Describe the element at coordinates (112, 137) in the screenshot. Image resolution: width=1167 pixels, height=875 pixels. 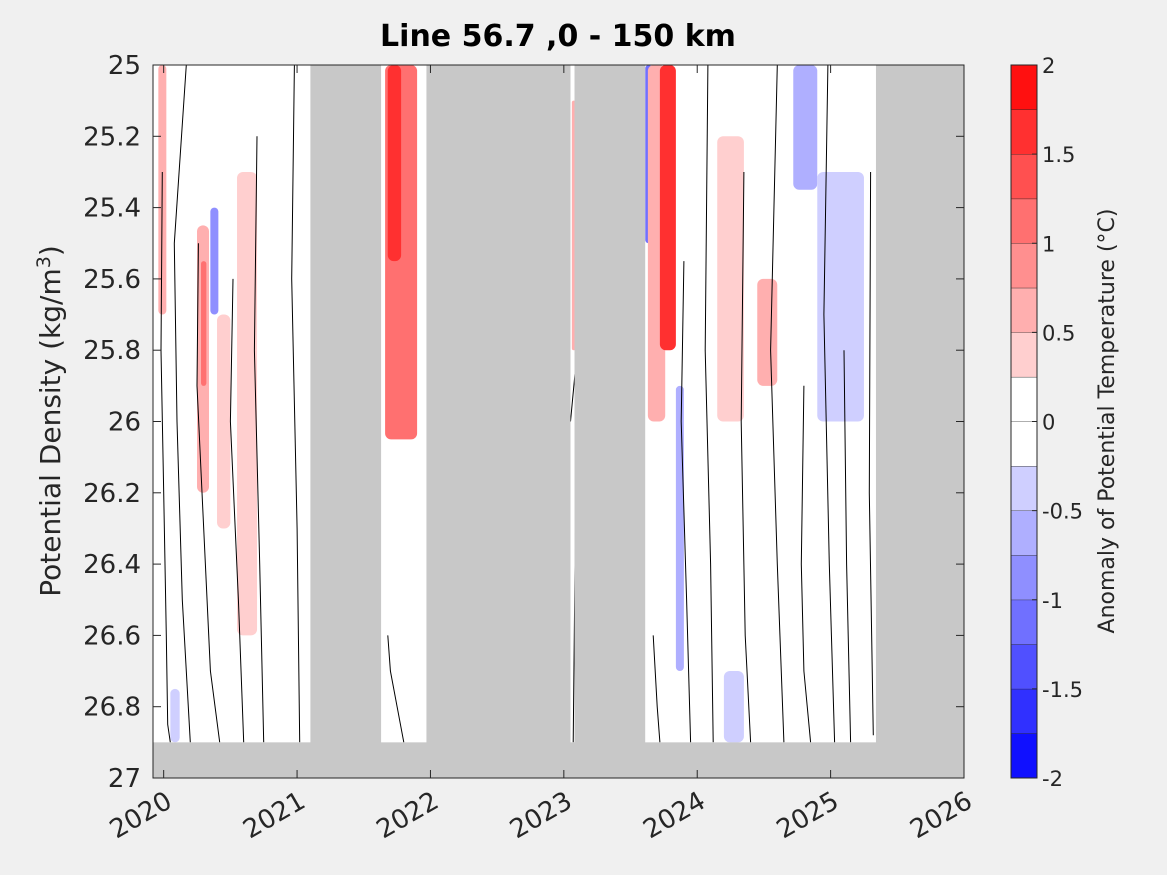
I see `y-tick-label: 25.2` at that location.